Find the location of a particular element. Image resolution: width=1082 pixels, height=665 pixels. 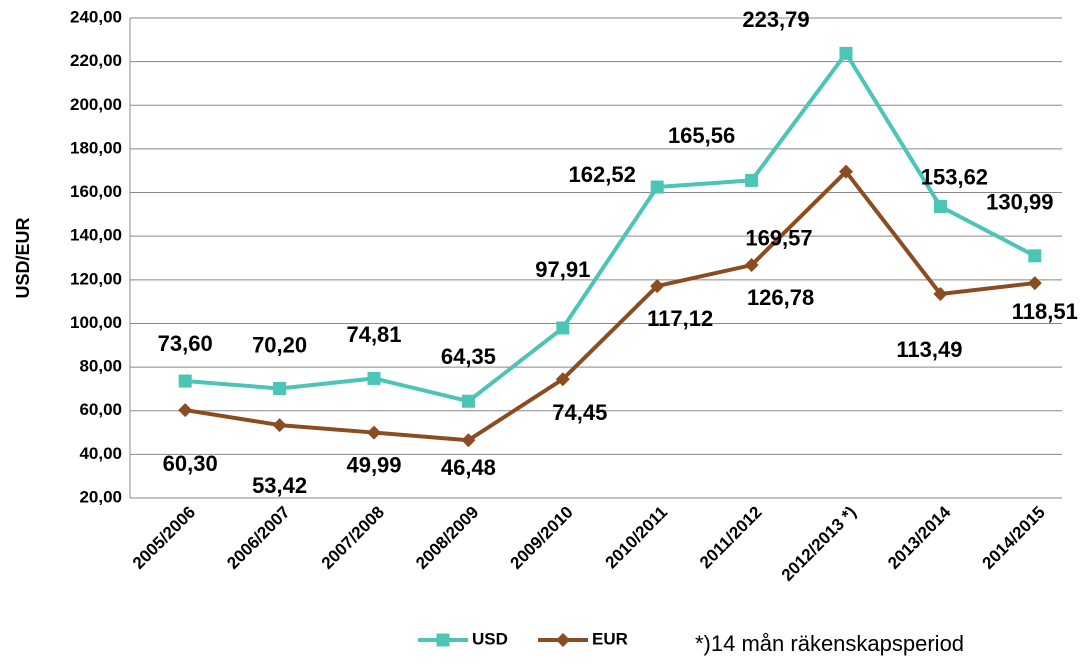

x-tick-label: 2012/2013 *) is located at coordinates (819, 544).